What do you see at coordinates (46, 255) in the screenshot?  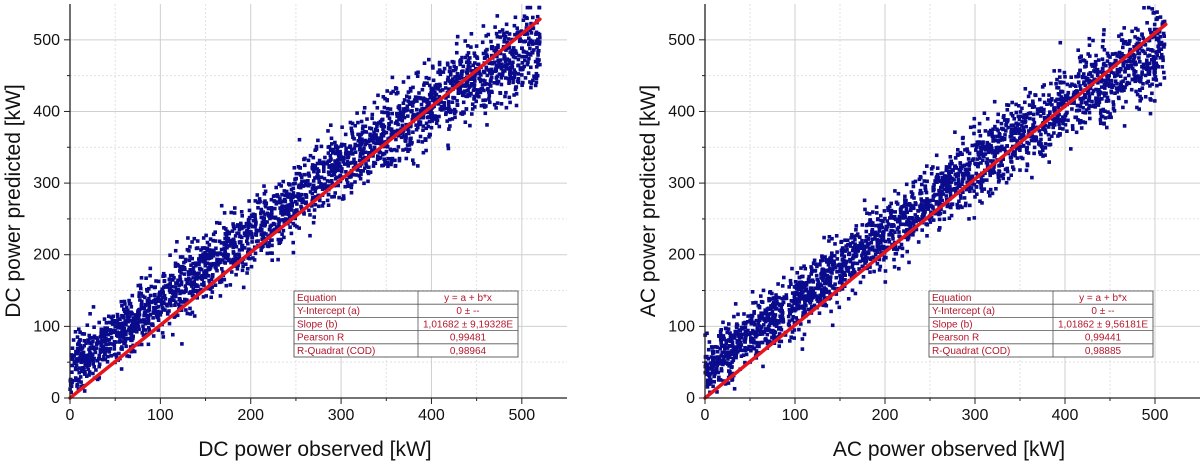 I see `y-tick-label: 200` at bounding box center [46, 255].